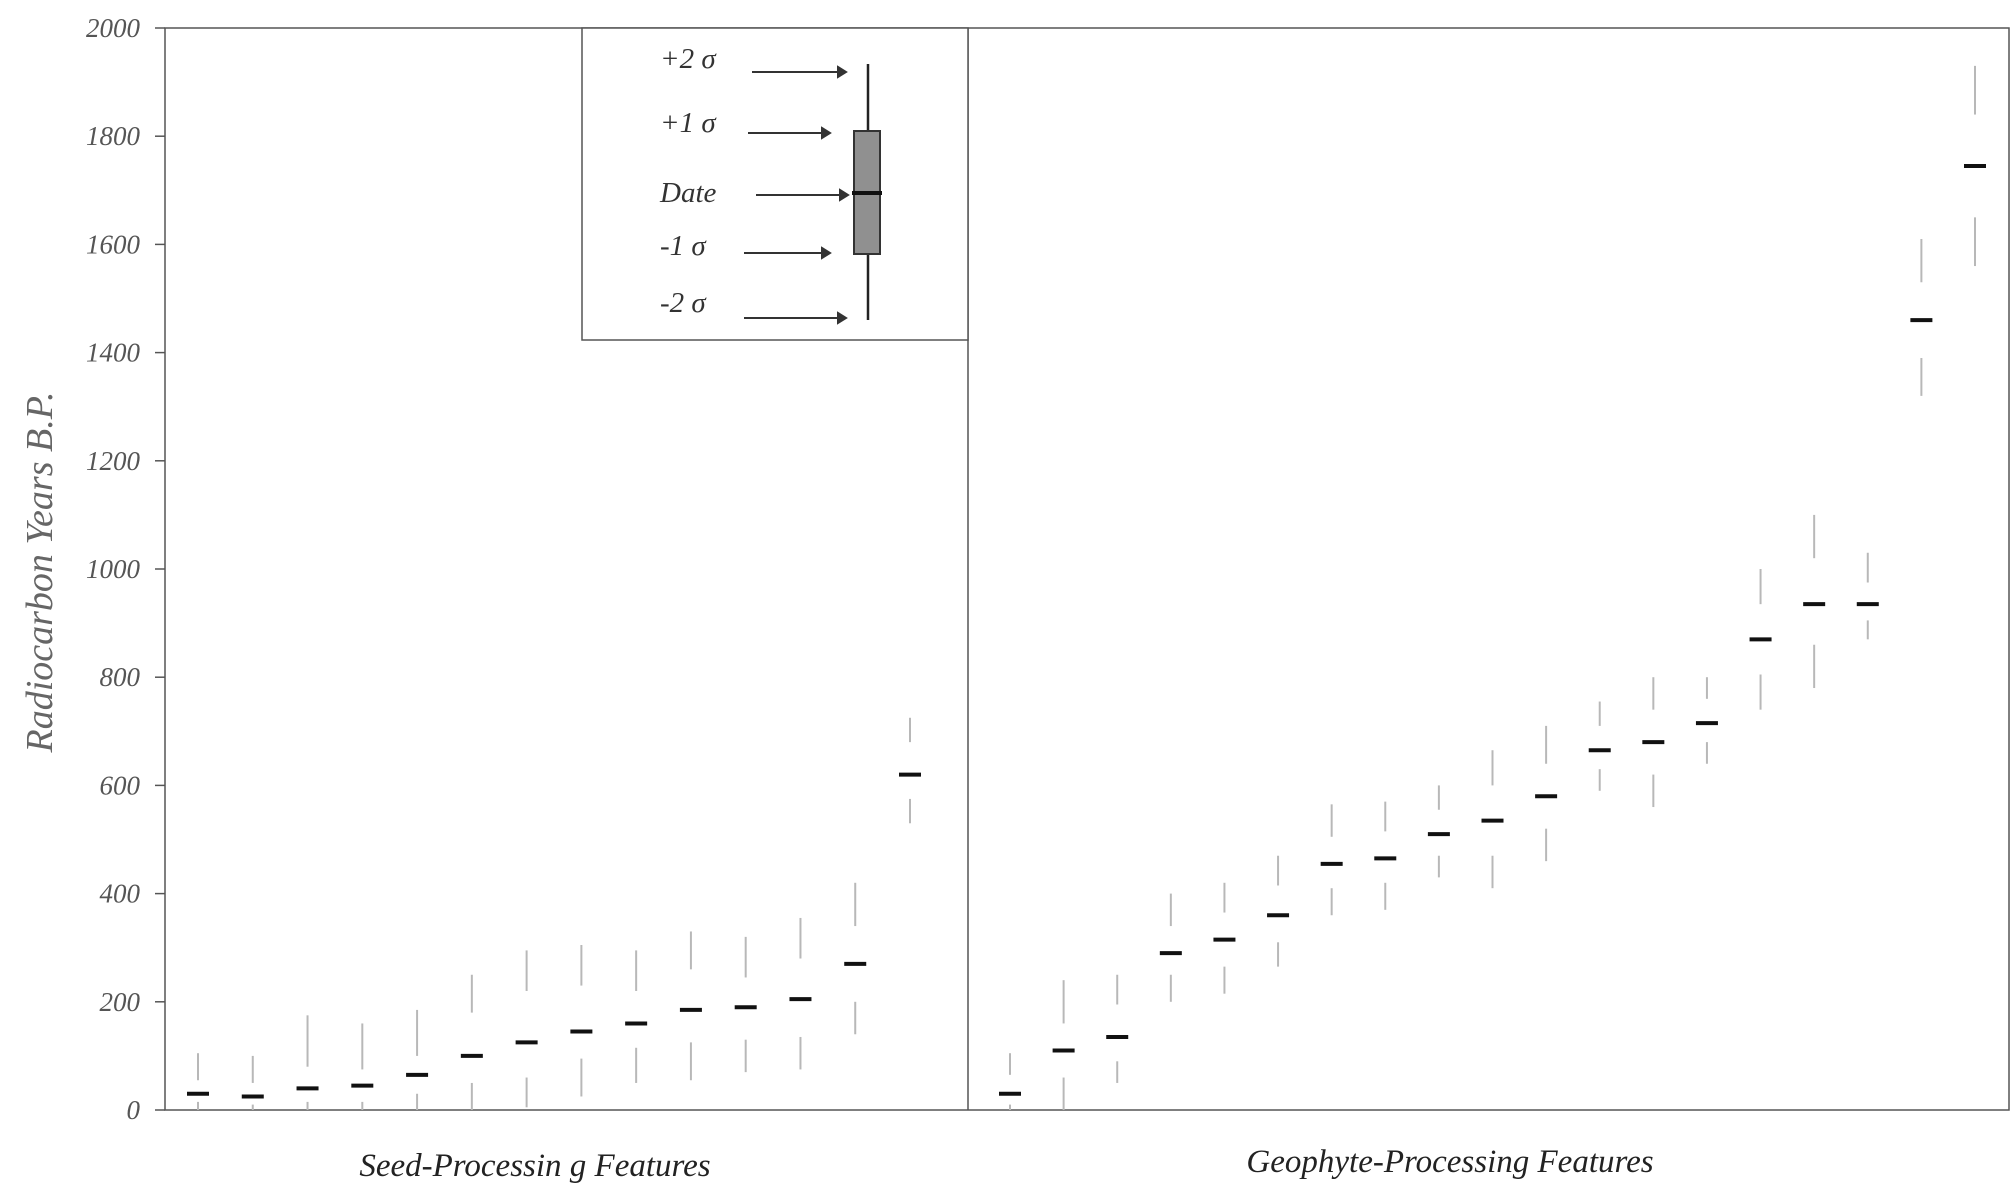  What do you see at coordinates (867, 192) in the screenshot?
I see `legend-box-glyph` at bounding box center [867, 192].